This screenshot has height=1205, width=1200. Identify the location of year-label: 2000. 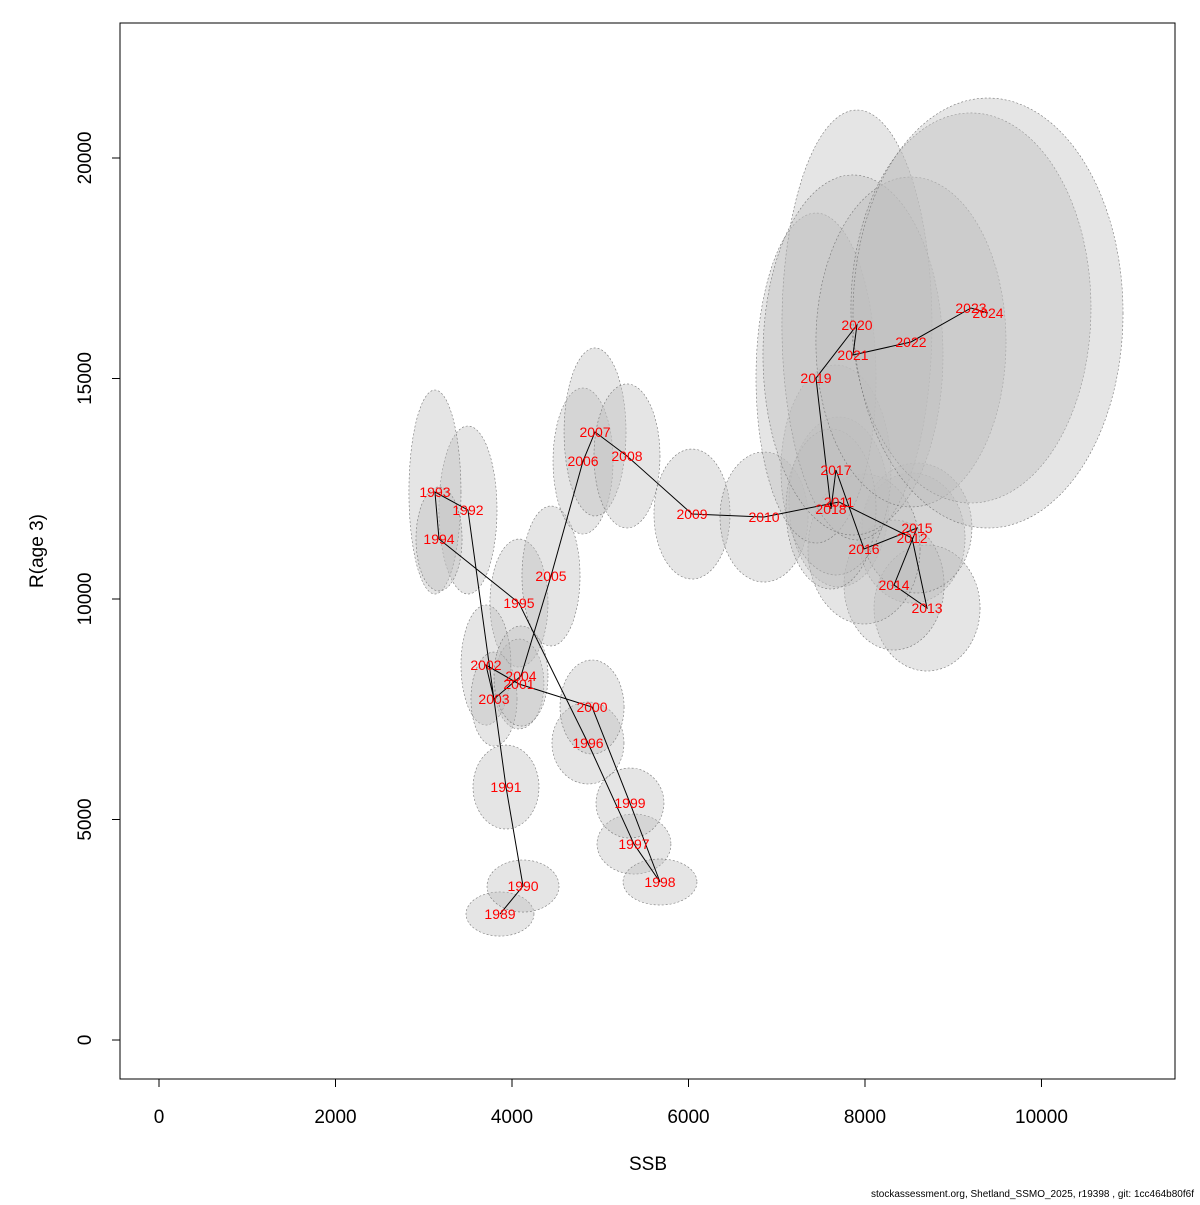
(591, 707).